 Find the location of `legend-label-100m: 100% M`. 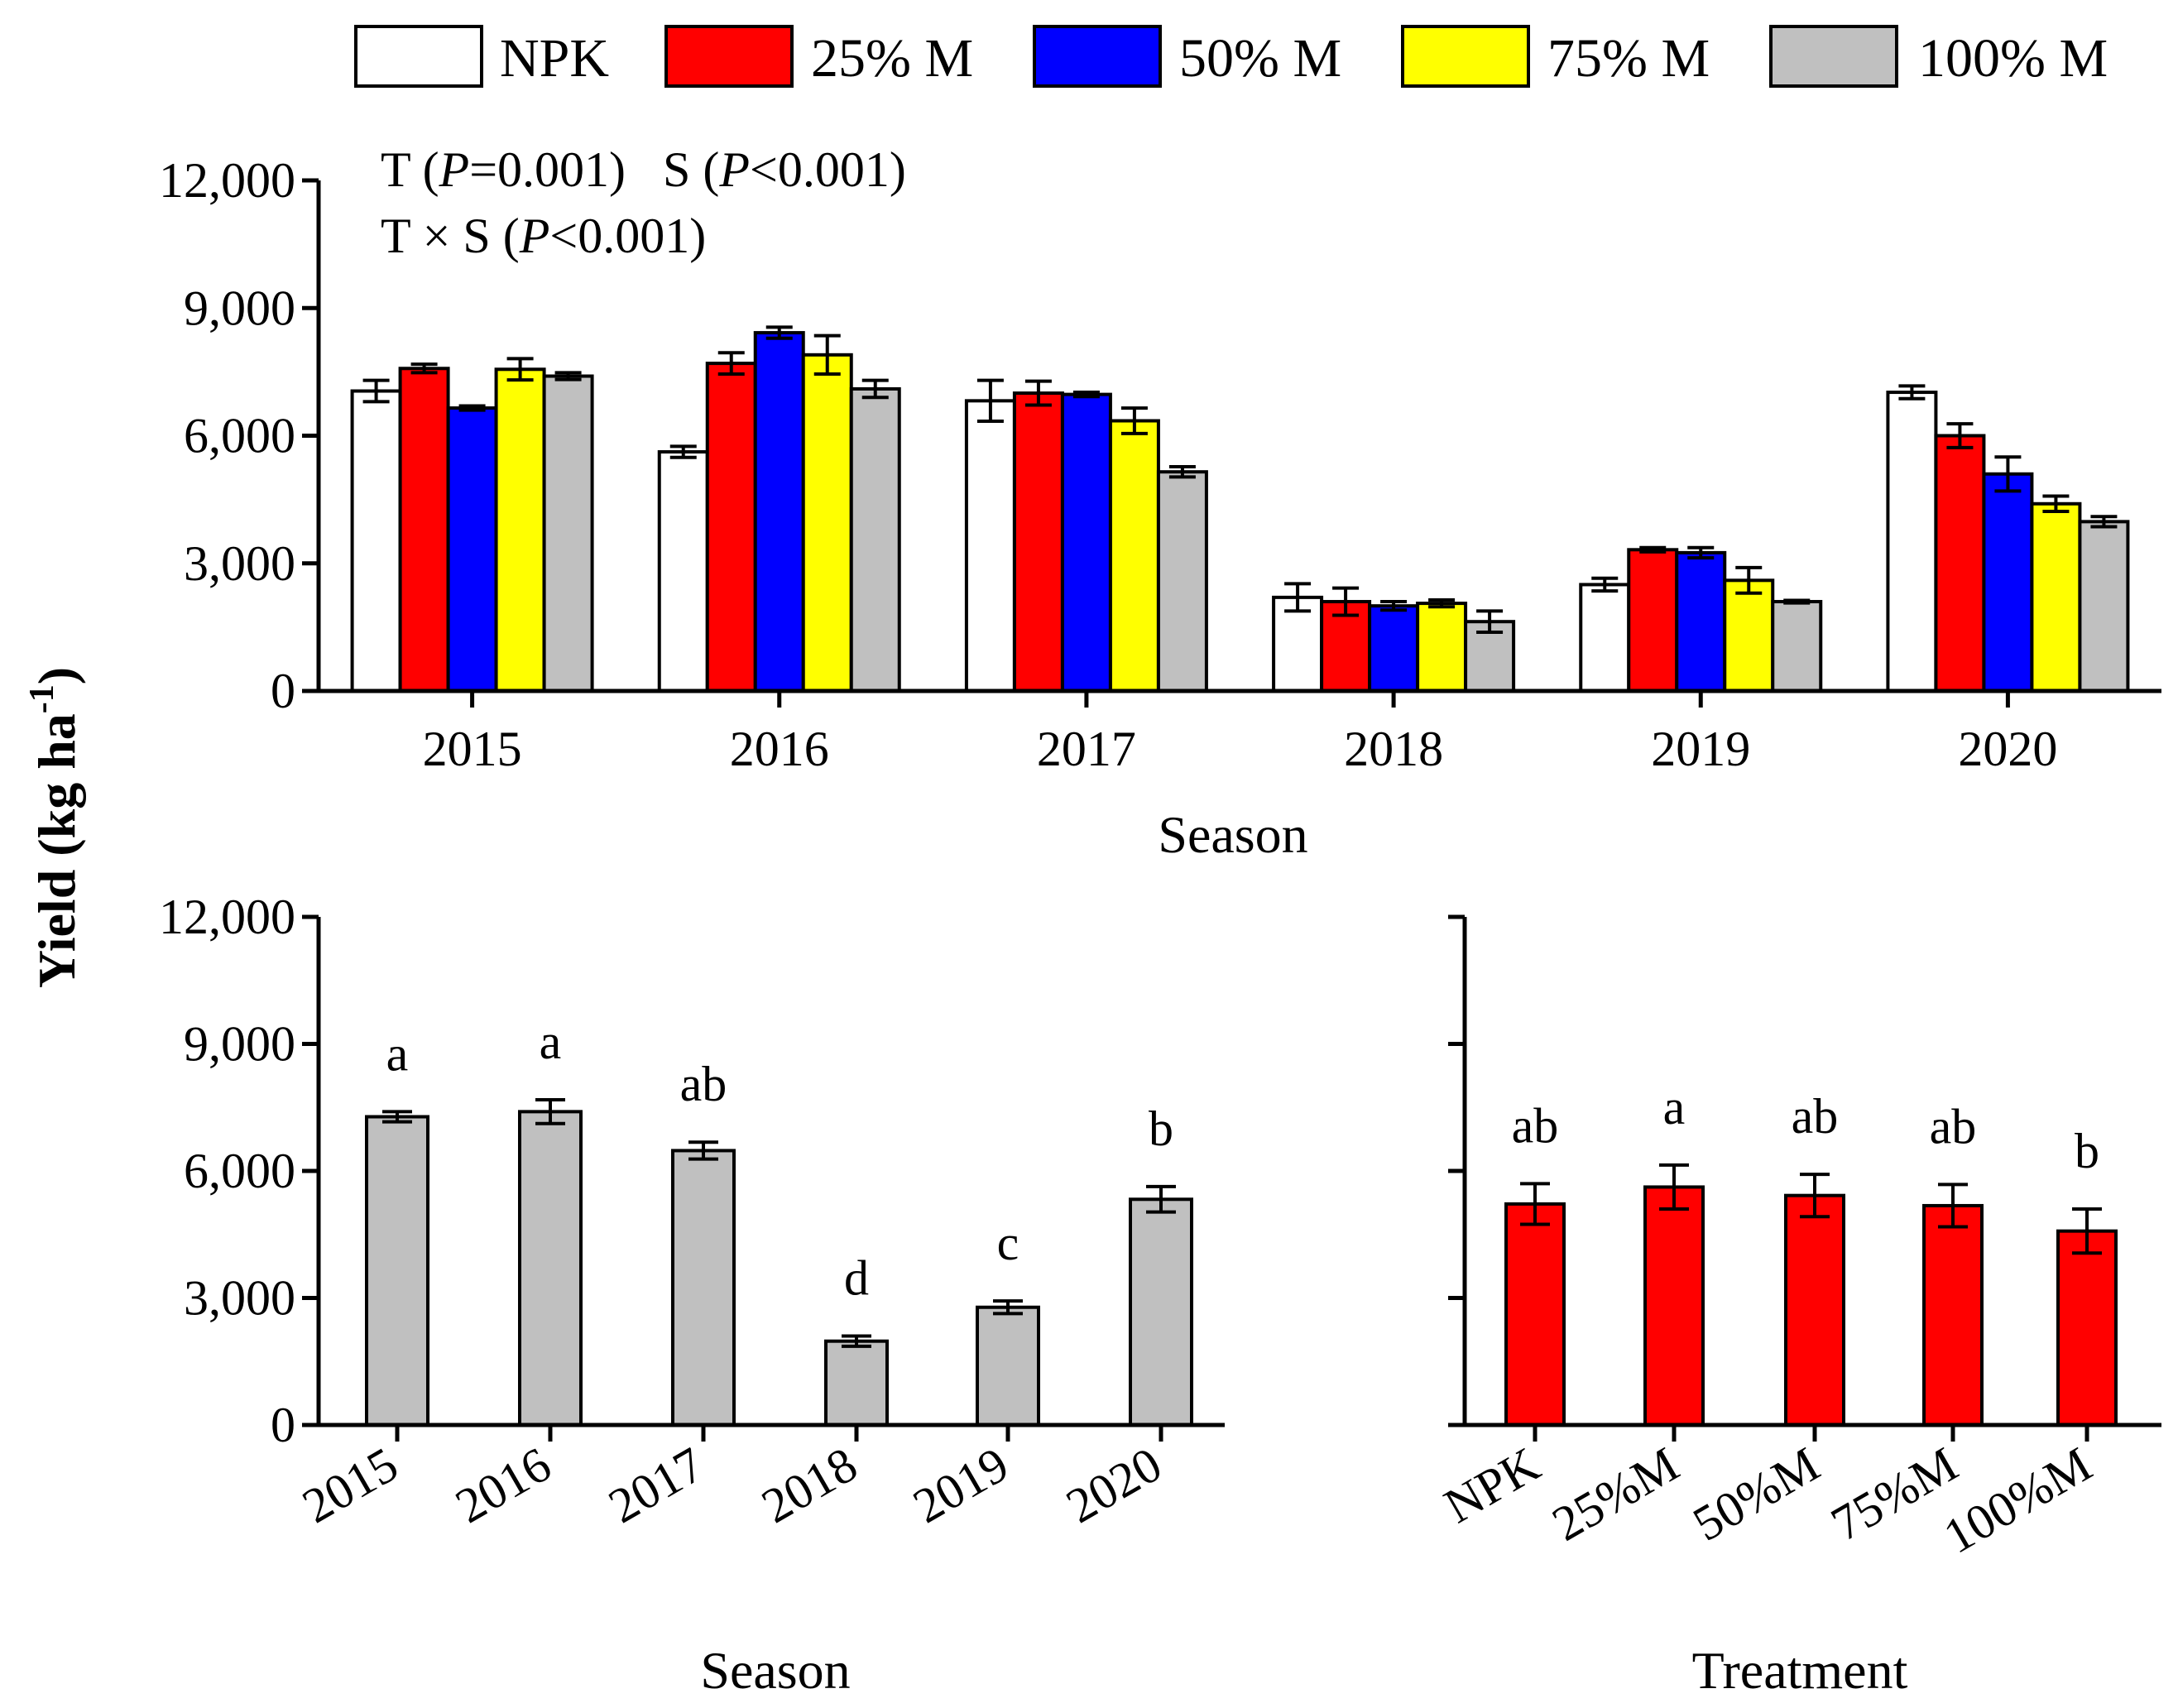

legend-label-100m: 100% M is located at coordinates (2013, 58).